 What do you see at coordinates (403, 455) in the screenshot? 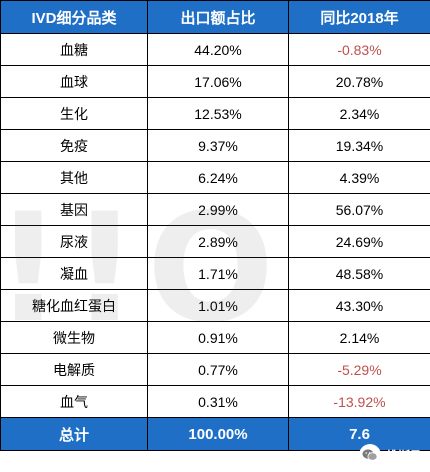
I see `brand-name: 维斯马` at bounding box center [403, 455].